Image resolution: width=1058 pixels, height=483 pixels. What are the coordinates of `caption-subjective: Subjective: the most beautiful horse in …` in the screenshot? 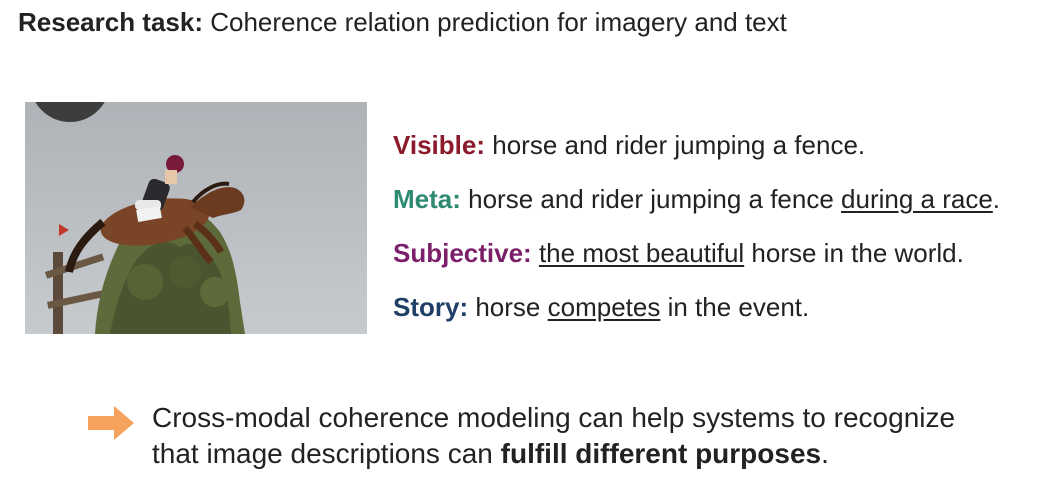 It's located at (696, 253).